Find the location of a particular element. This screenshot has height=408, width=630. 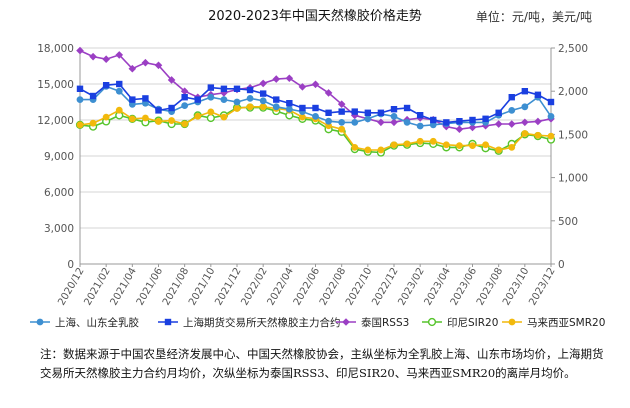

y-left-tick-label: 3,000 is located at coordinates (59, 229).